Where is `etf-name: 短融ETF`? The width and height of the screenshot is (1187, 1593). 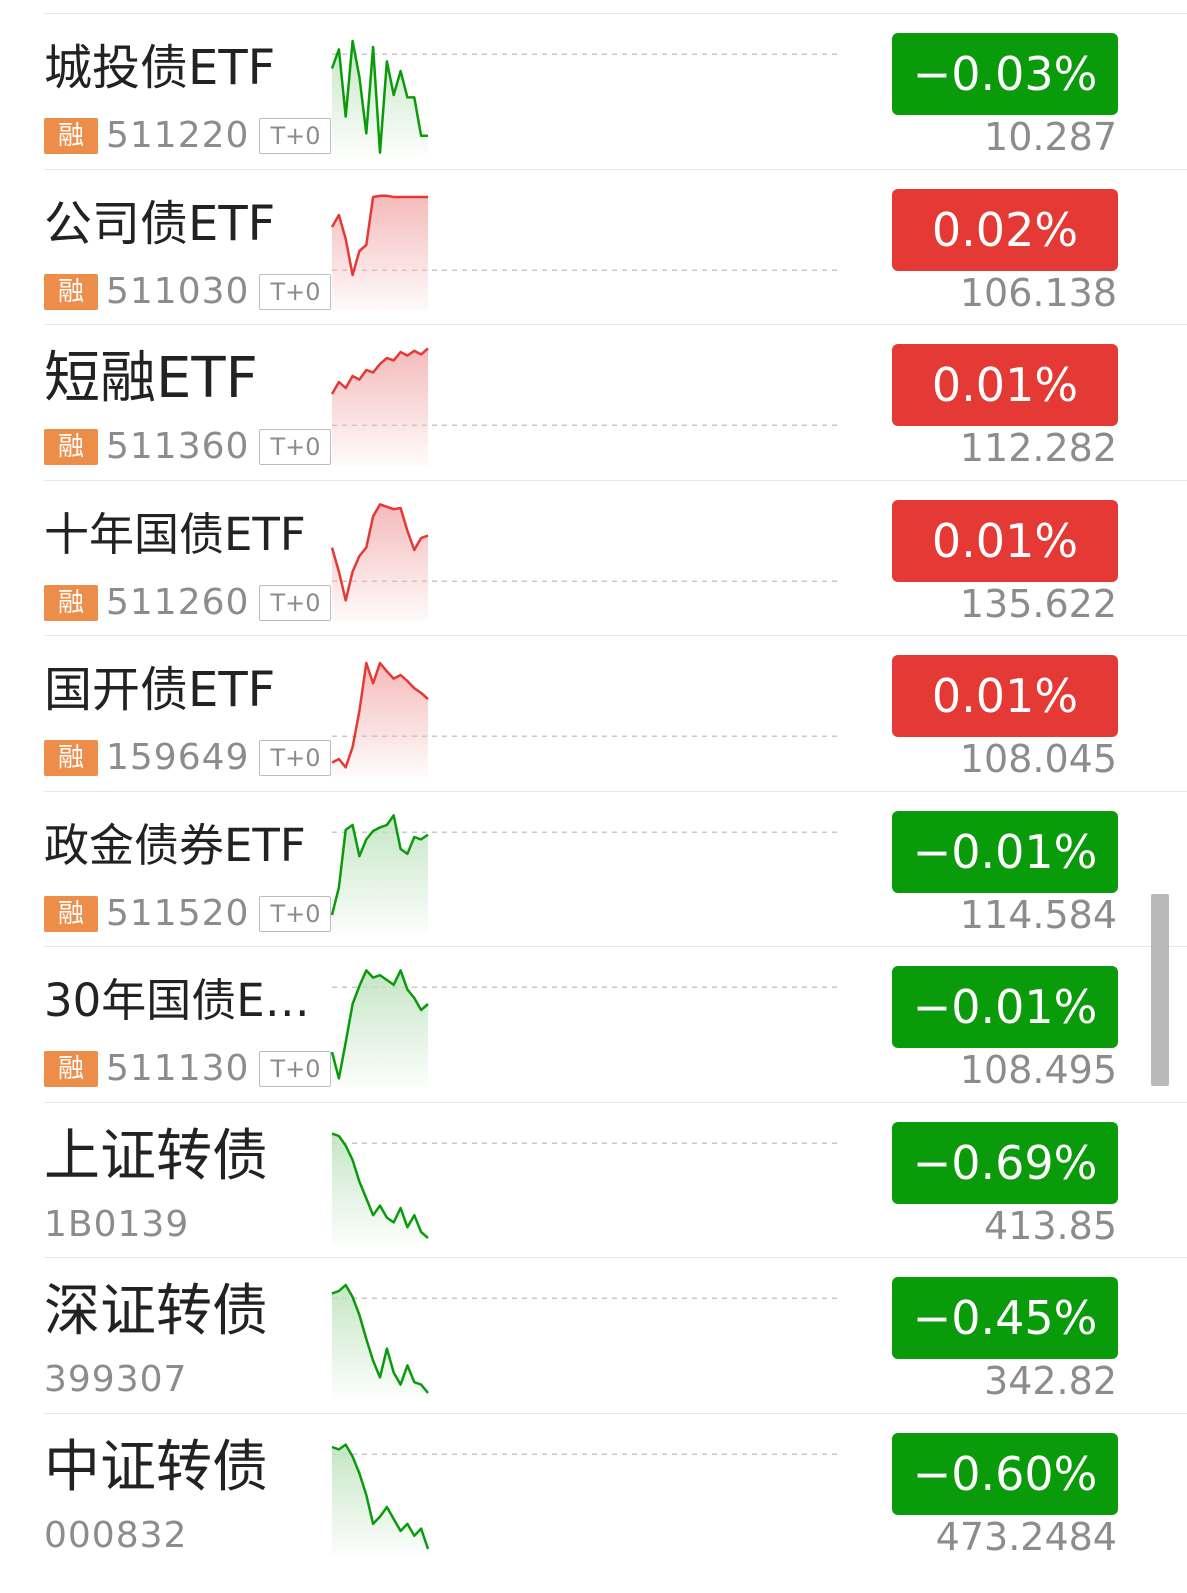 etf-name: 短融ETF is located at coordinates (151, 378).